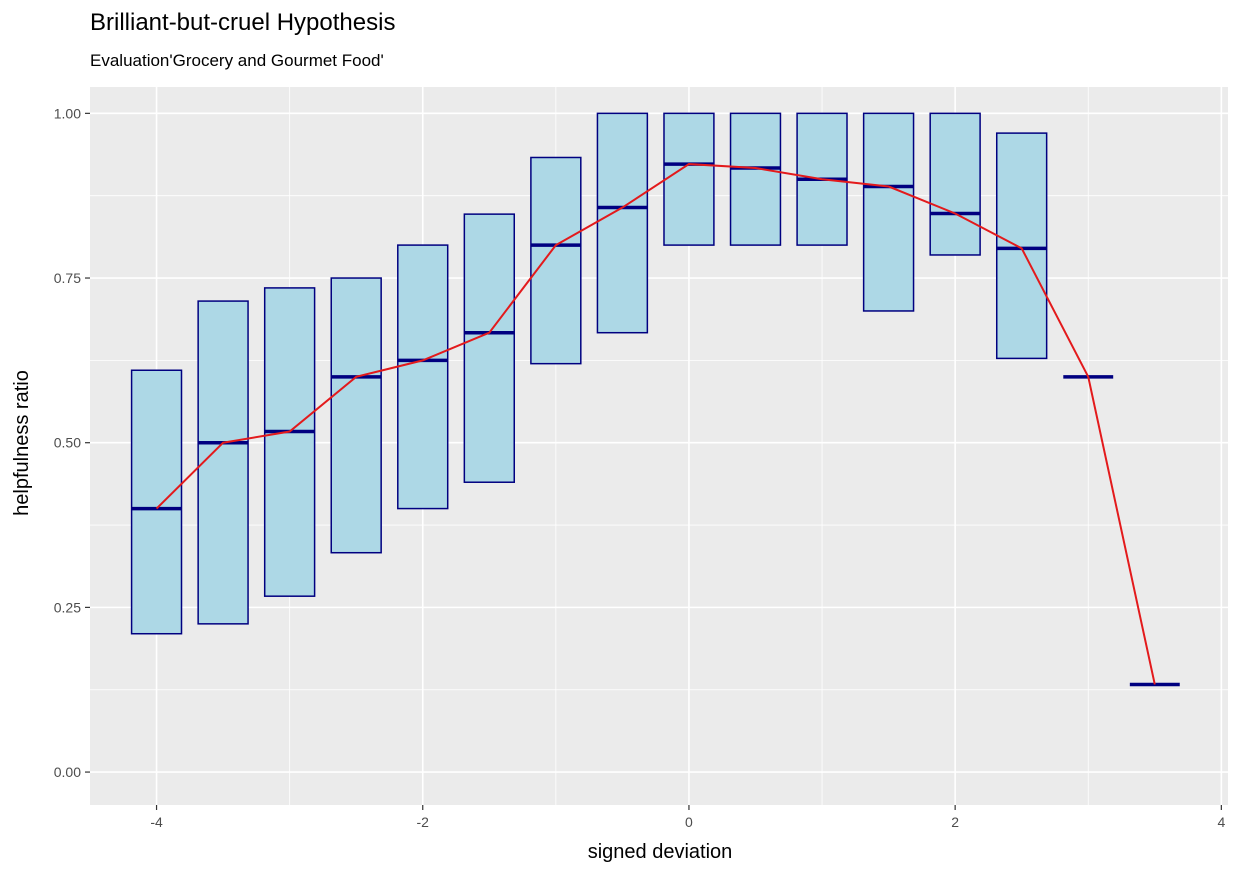  Describe the element at coordinates (67, 113) in the screenshot. I see `y-tick-label: 1.00` at that location.